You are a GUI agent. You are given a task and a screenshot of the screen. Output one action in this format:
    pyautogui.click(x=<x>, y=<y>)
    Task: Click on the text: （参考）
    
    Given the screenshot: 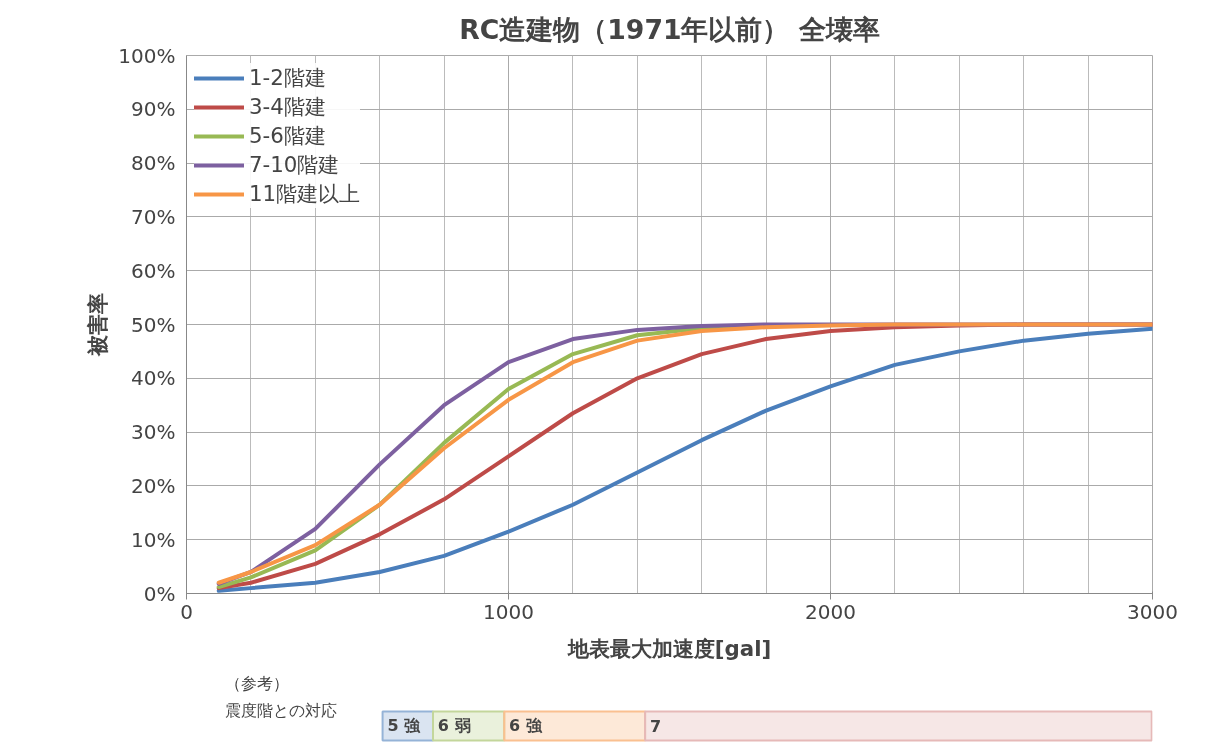 What is the action you would take?
    pyautogui.click(x=256, y=683)
    